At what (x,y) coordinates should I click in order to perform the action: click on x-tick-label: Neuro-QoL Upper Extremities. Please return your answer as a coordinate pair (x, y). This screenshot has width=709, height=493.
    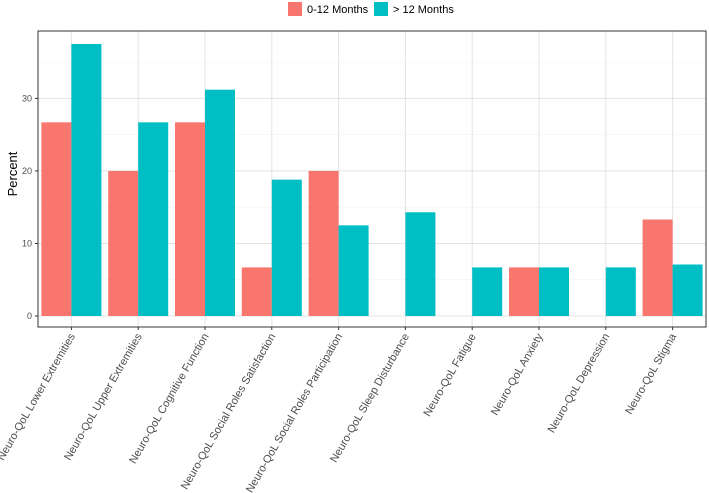
    Looking at the image, I should click on (103, 397).